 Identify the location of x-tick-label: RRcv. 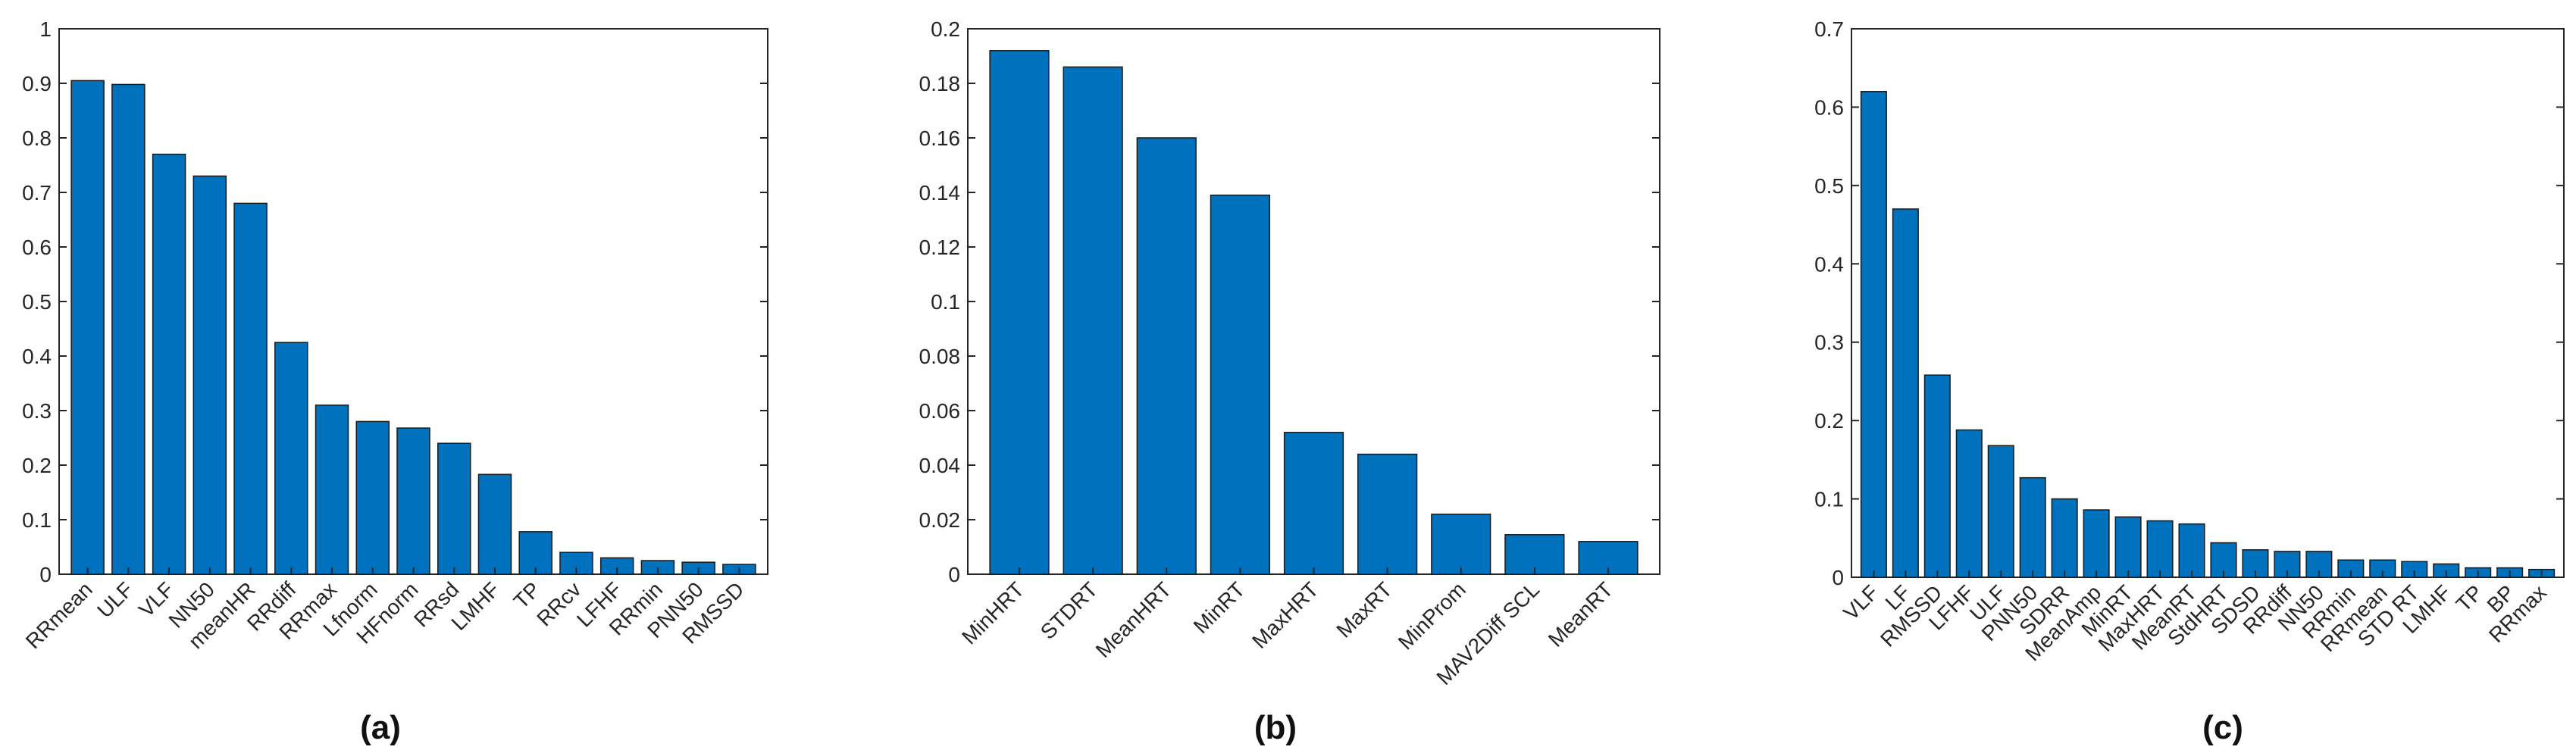
(559, 603).